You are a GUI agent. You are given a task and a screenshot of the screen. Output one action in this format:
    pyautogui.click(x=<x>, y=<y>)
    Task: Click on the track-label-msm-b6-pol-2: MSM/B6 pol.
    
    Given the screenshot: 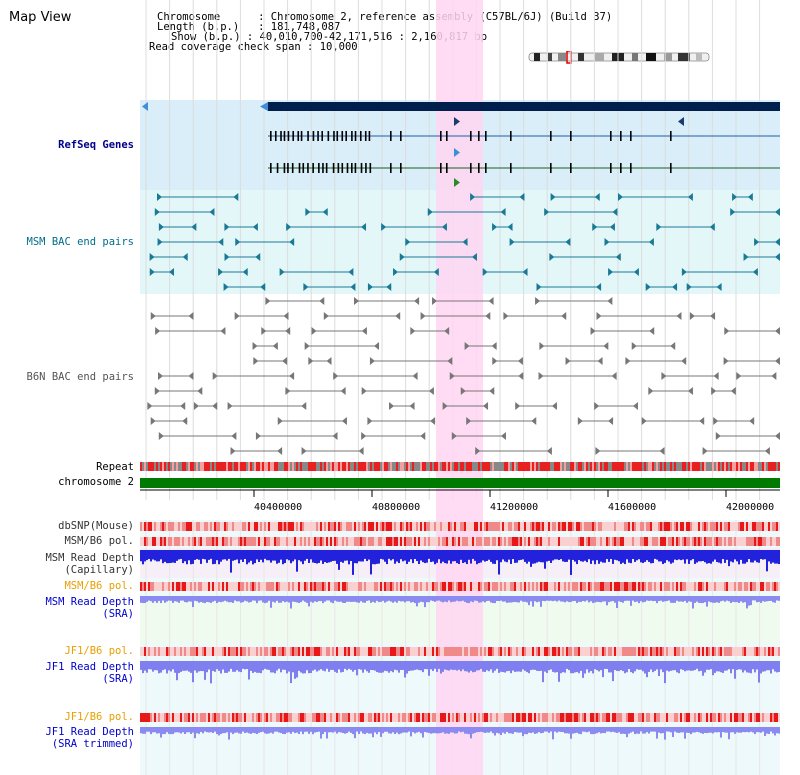 What is the action you would take?
    pyautogui.click(x=99, y=586)
    